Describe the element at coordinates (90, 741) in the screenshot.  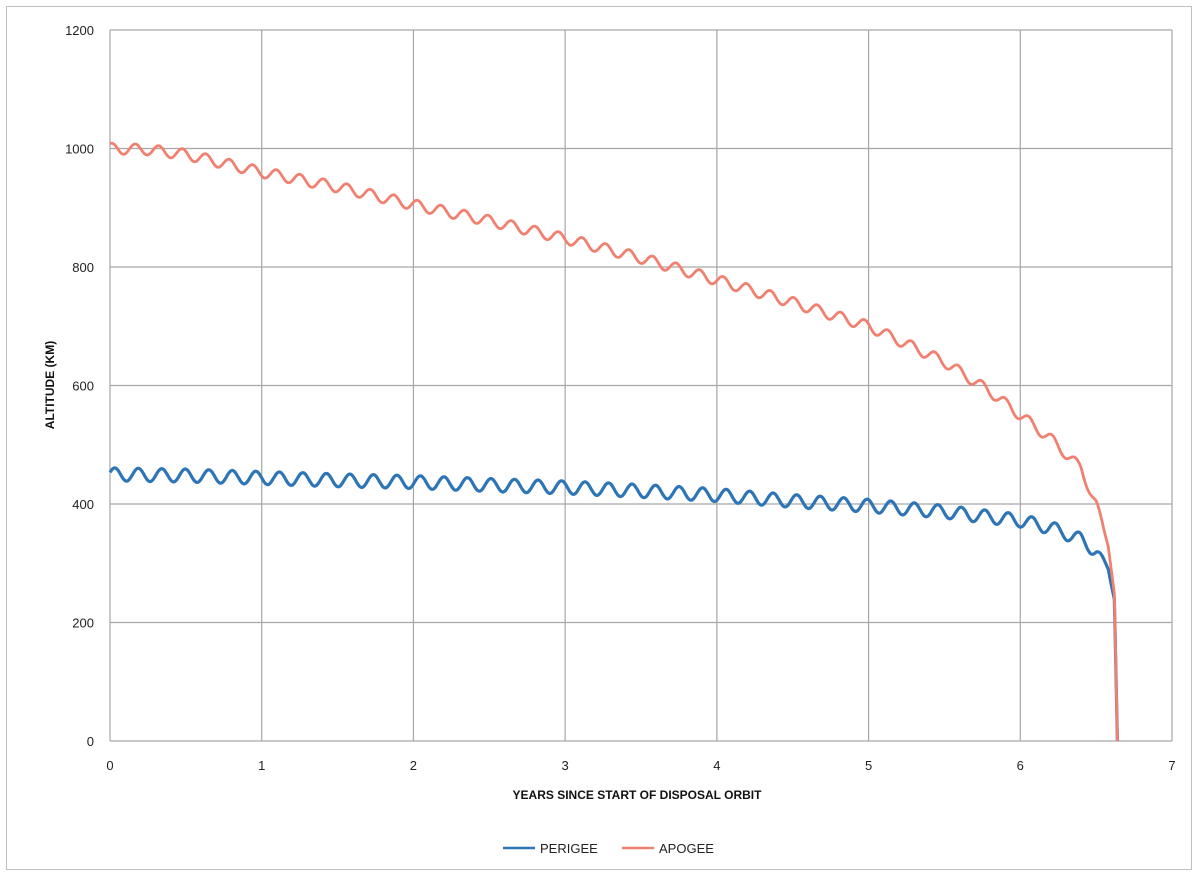
I see `y-tick-label-0: 0` at that location.